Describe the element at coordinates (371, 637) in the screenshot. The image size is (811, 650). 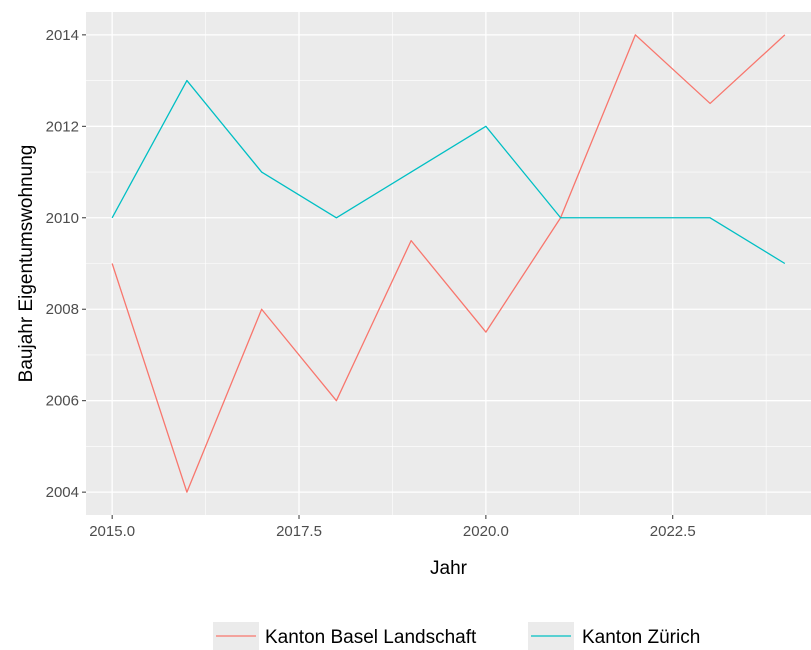
I see `legend-label-basel: Kanton Basel Landschaft` at that location.